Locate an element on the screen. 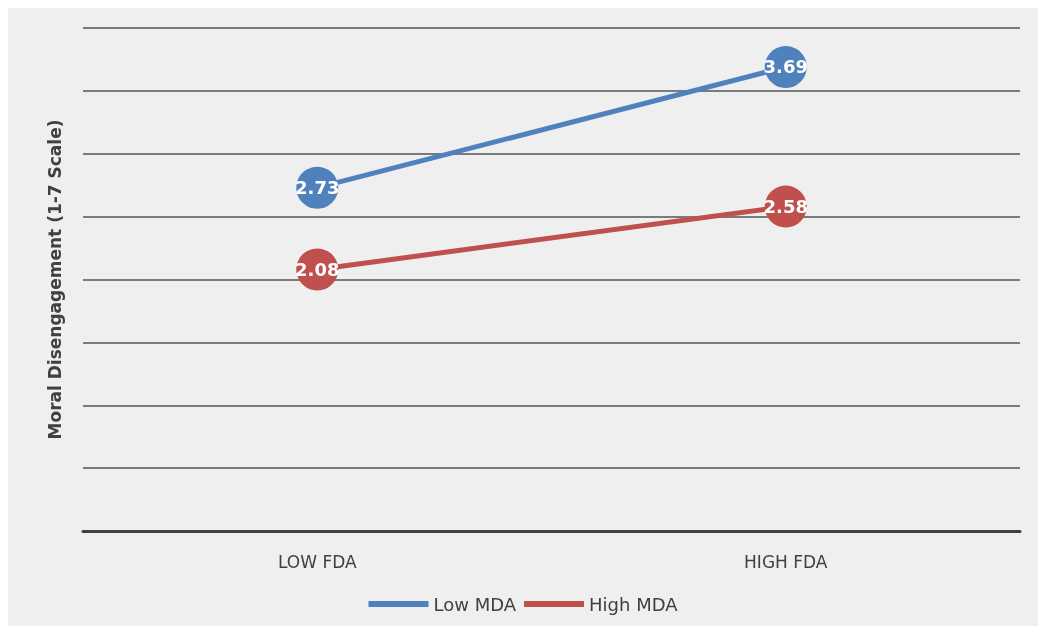  legend-label: High MDA is located at coordinates (634, 604).